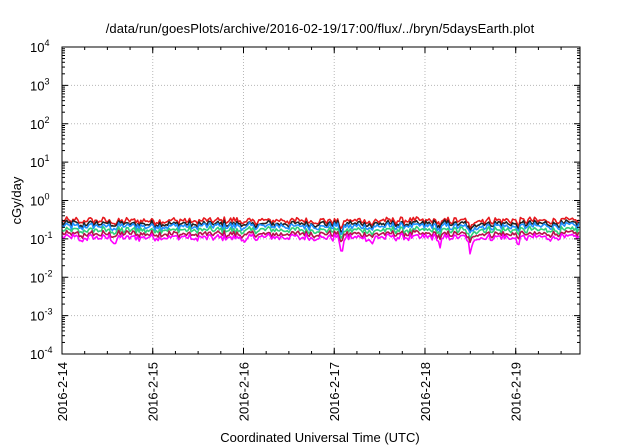 This screenshot has height=448, width=640. What do you see at coordinates (48, 273) in the screenshot?
I see `y-tick-exponent: -2` at bounding box center [48, 273].